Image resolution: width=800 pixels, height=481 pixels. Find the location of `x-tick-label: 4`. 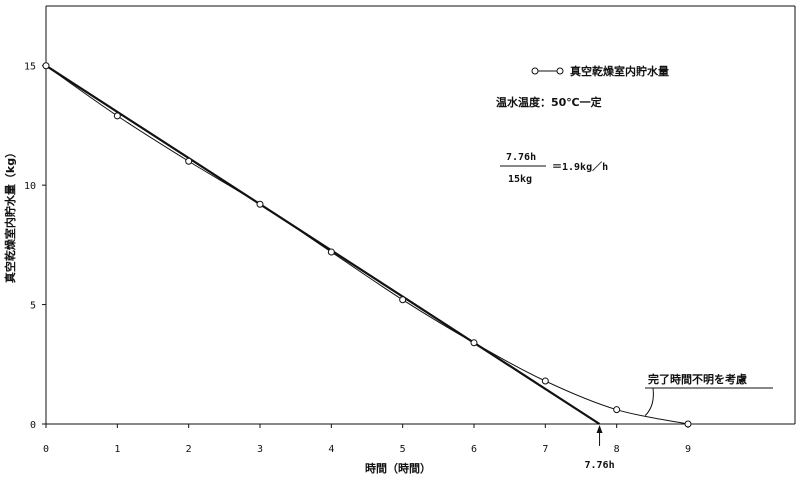

x-tick-label: 4 is located at coordinates (331, 449).